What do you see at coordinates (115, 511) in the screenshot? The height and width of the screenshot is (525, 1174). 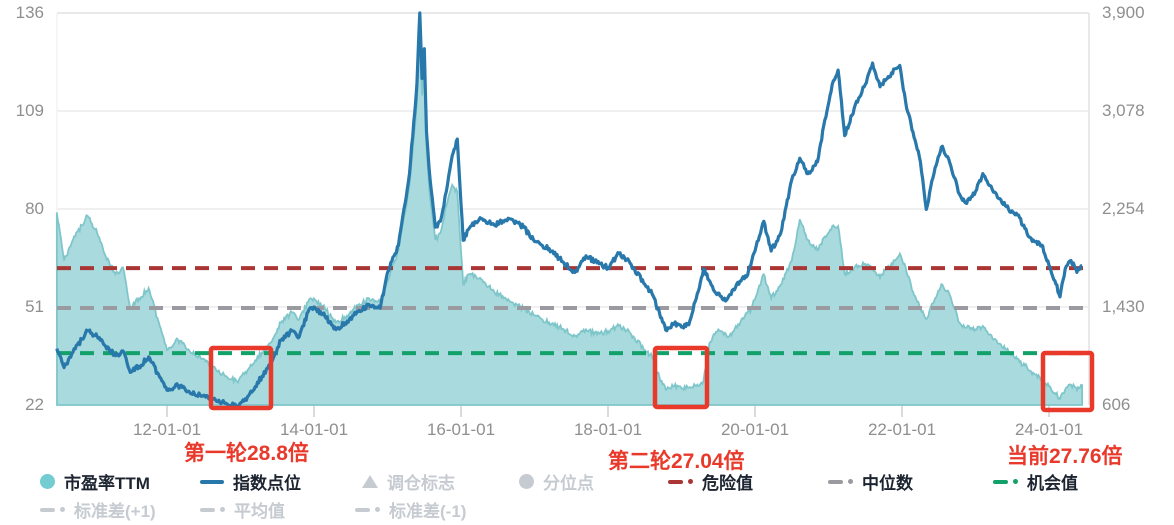 I see `legend-label: 标准差(+1)` at bounding box center [115, 511].